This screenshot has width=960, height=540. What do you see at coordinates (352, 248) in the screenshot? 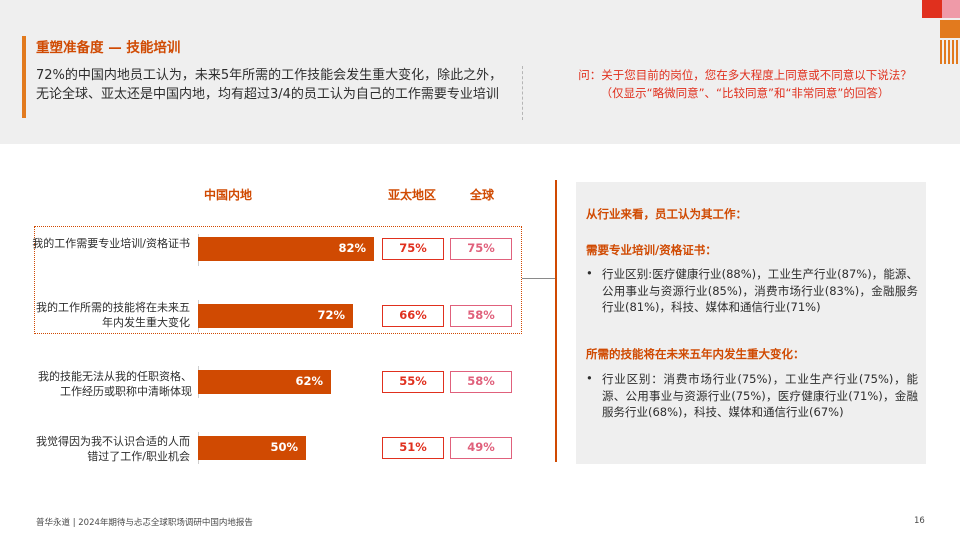
I see `bar-value: 82%` at bounding box center [352, 248].